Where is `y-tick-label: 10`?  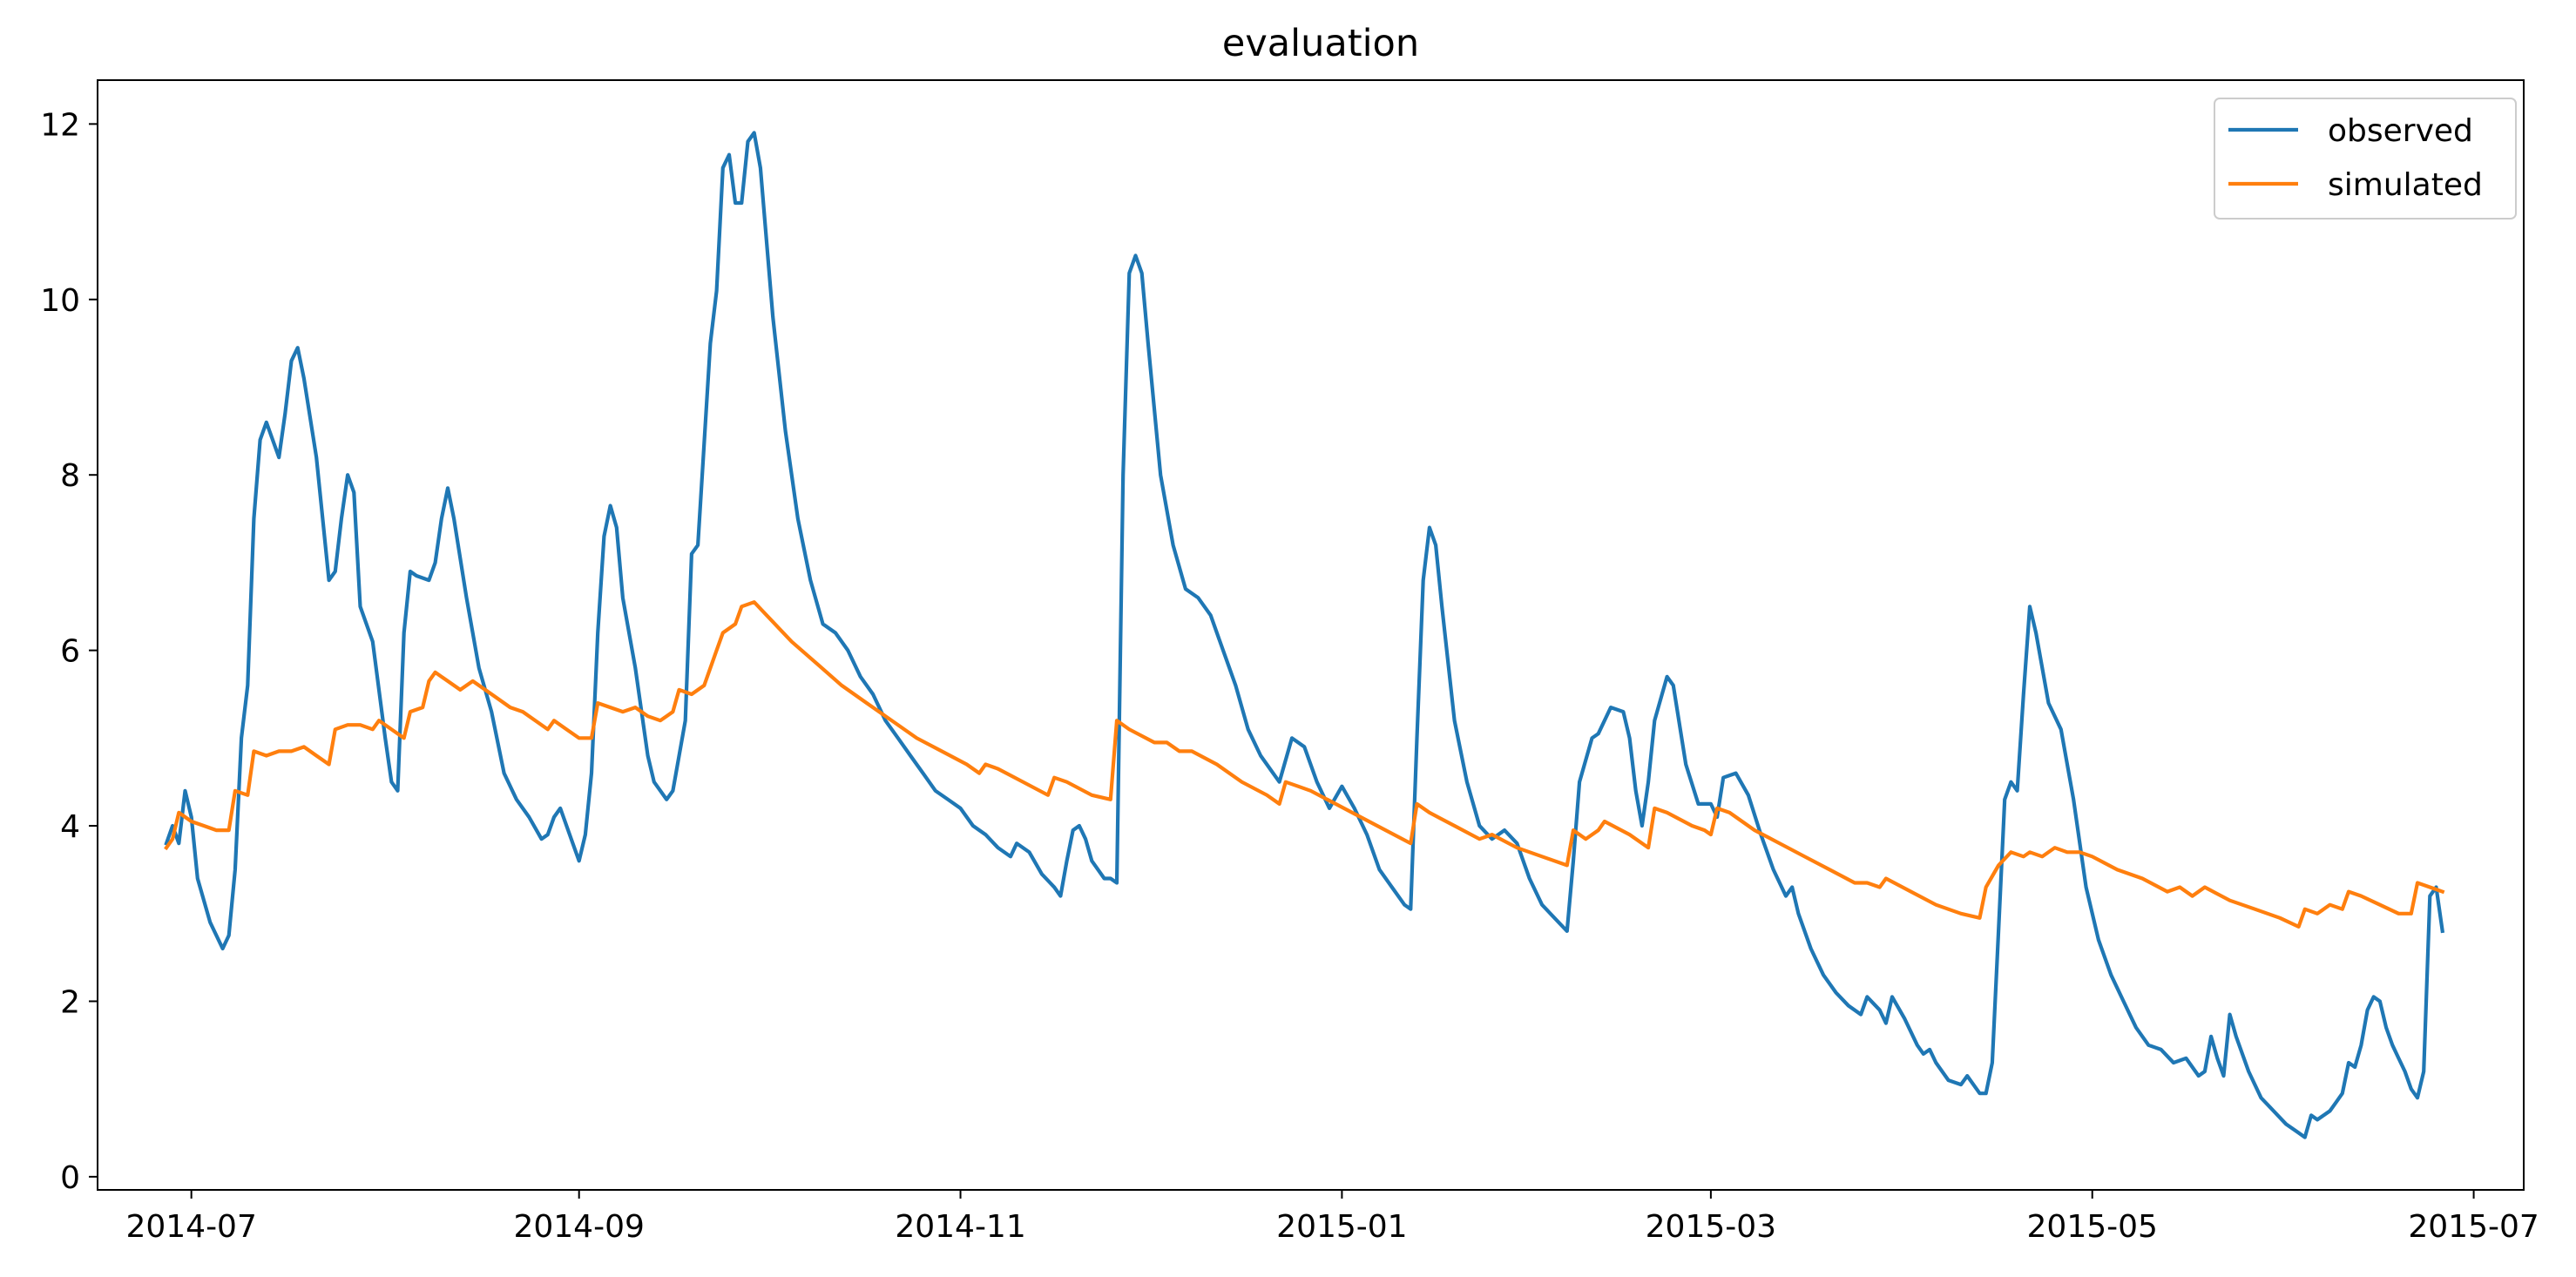 y-tick-label: 10 is located at coordinates (60, 301).